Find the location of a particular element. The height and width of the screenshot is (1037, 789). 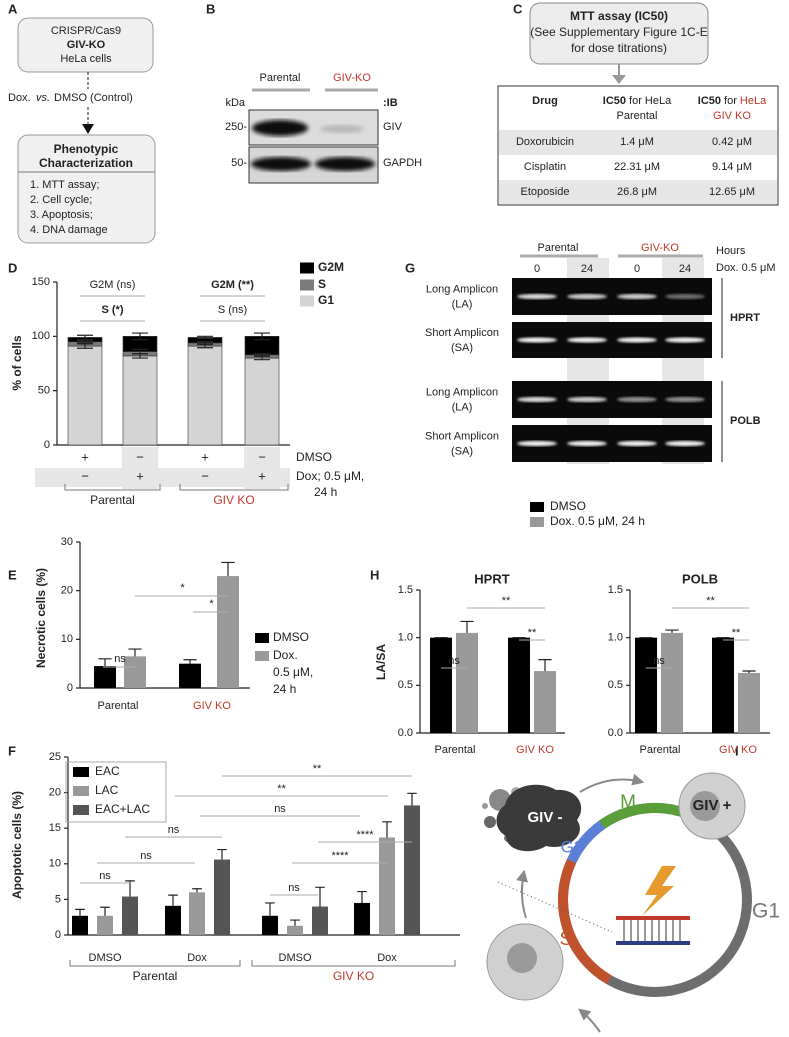

nucleus is located at coordinates (522, 958).